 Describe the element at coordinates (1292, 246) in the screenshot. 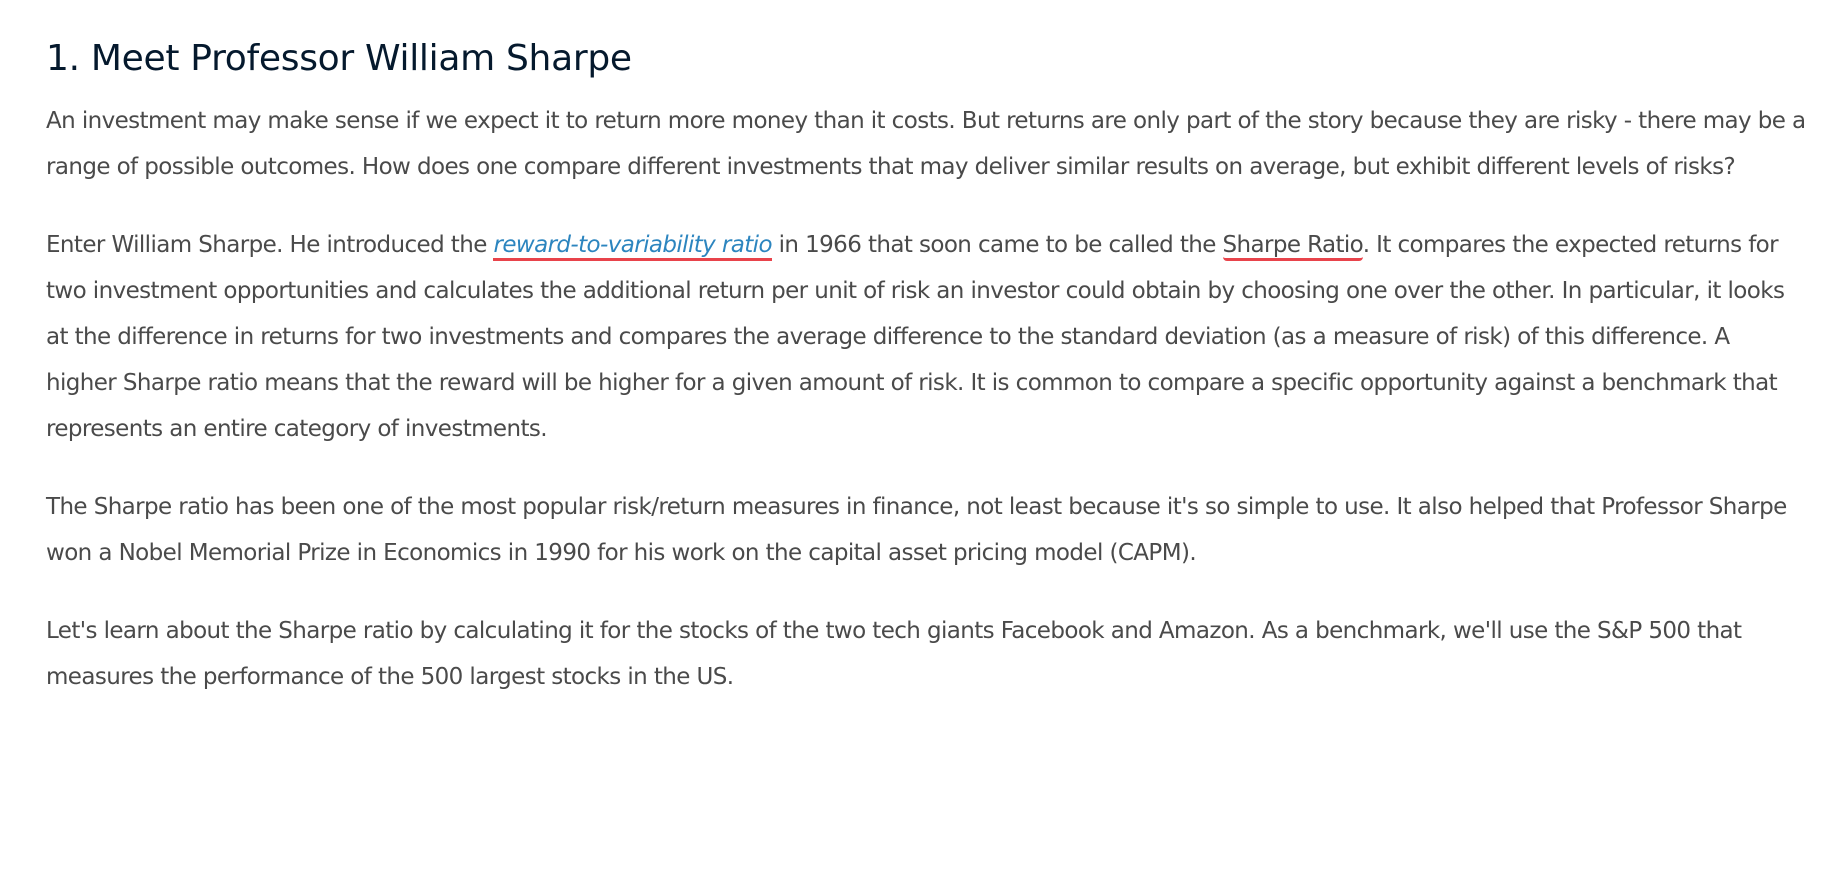

I see `sharpe-ratio-term: Sharpe Ratio` at that location.